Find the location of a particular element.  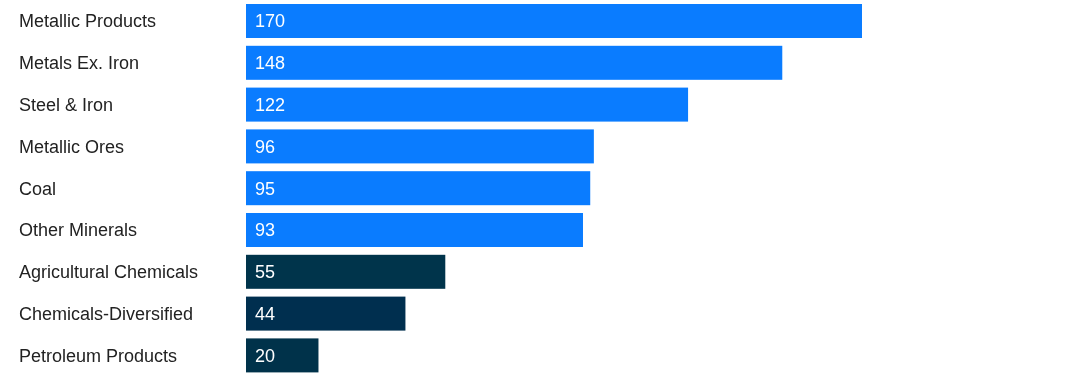

data-label: 93 is located at coordinates (265, 230).